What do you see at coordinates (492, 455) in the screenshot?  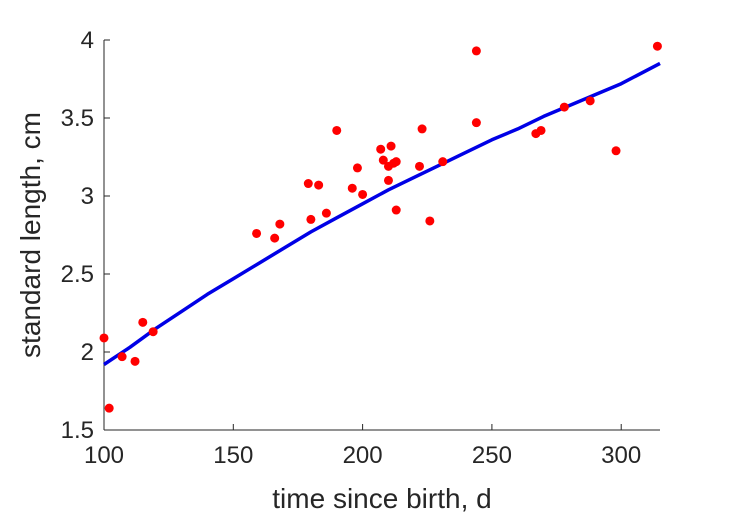 I see `x-tick-label: 250` at bounding box center [492, 455].